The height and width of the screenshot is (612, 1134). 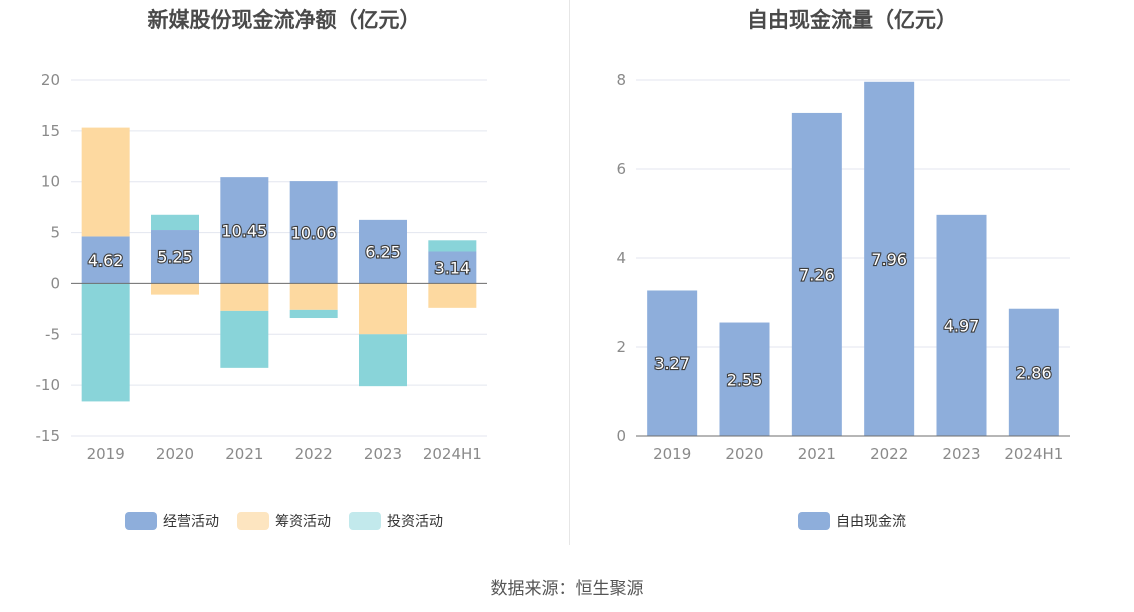 I want to click on legend-label: 投资活动, so click(x=415, y=522).